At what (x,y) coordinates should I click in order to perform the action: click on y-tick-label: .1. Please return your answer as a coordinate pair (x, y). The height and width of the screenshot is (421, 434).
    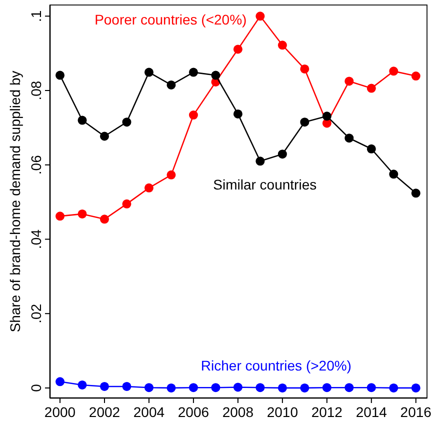
    Looking at the image, I should click on (36, 16).